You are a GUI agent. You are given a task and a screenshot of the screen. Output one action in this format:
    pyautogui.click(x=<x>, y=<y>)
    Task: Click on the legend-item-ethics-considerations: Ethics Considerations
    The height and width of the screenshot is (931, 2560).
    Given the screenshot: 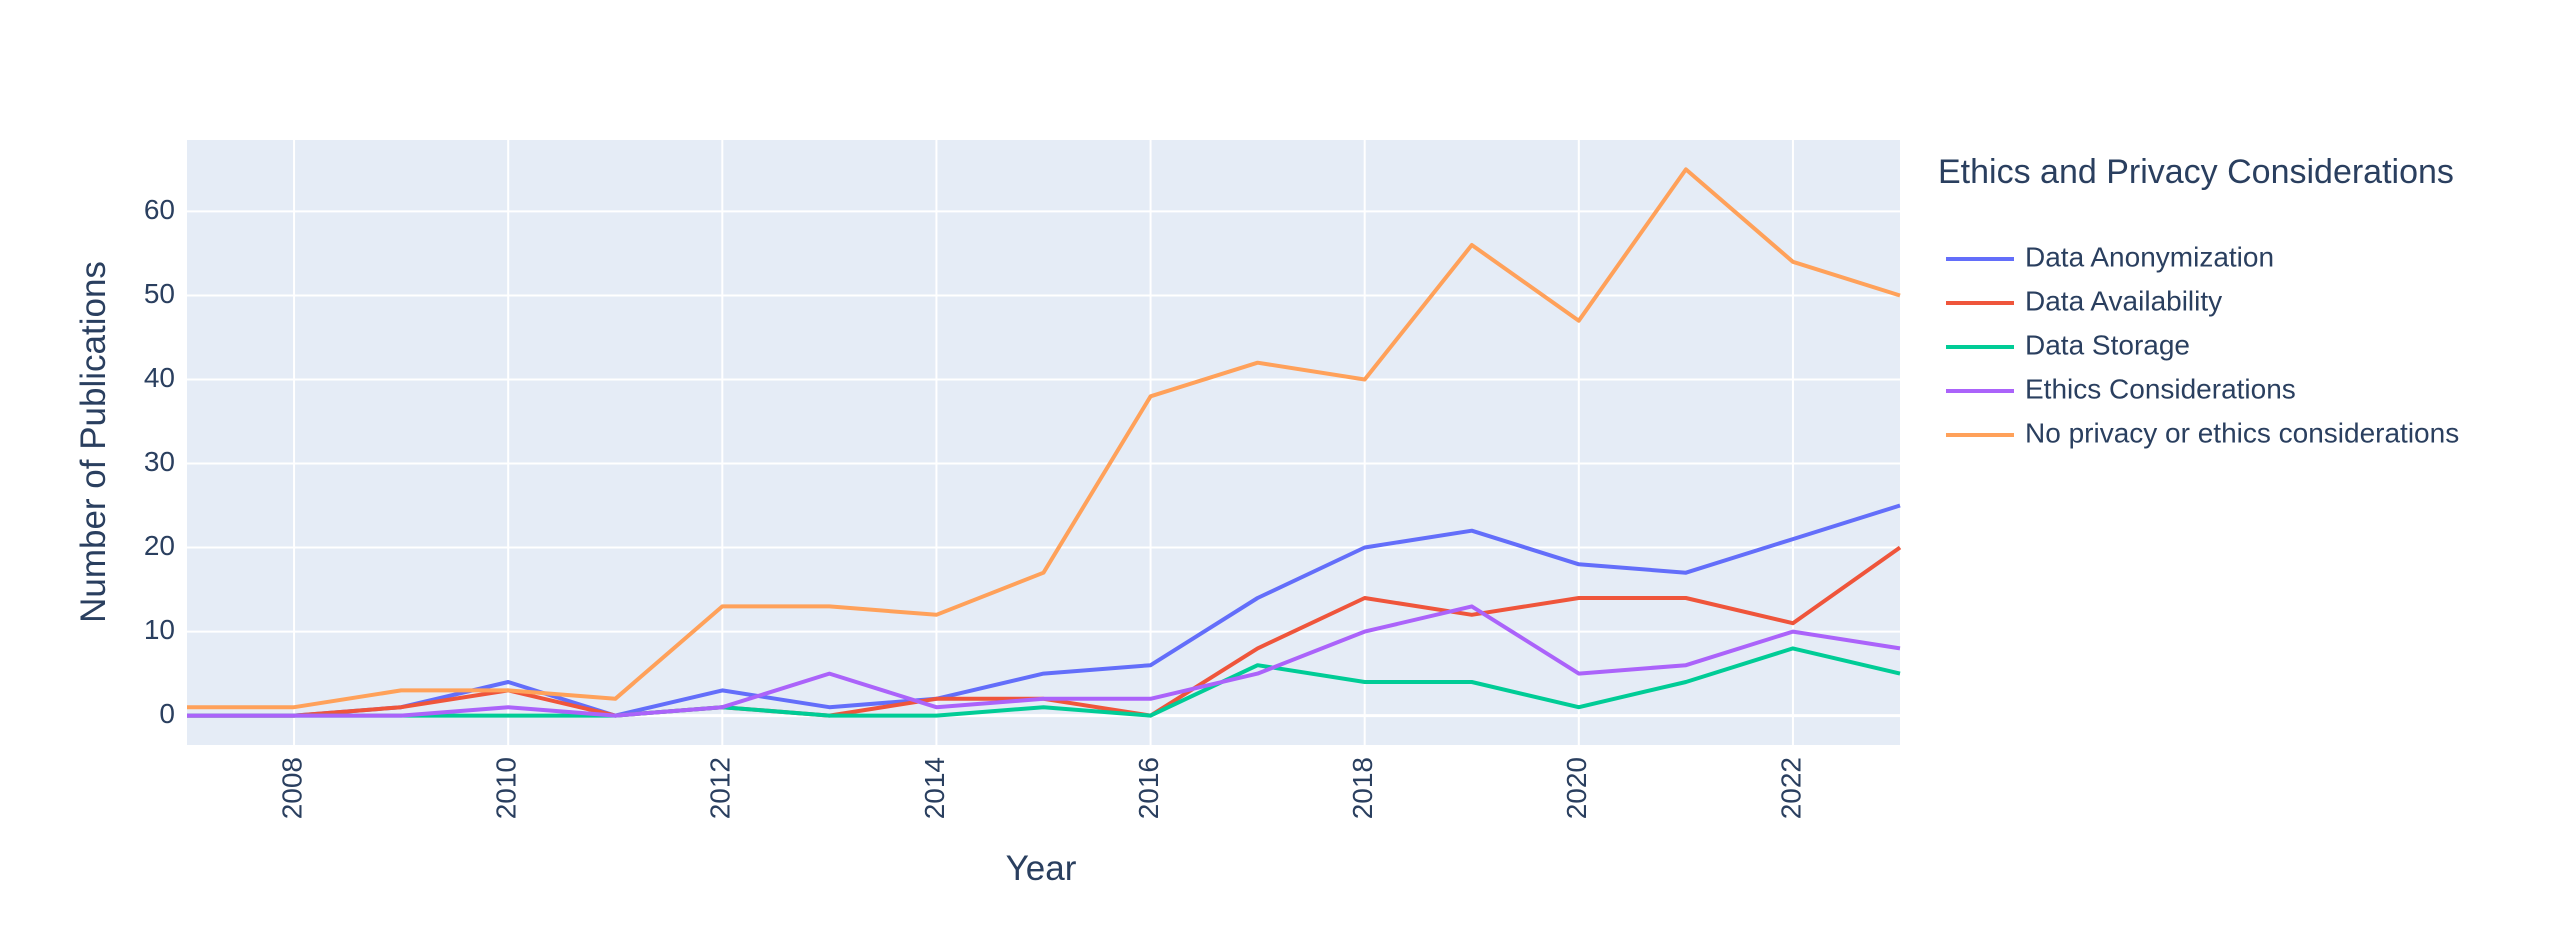 What is the action you would take?
    pyautogui.click(x=2121, y=388)
    